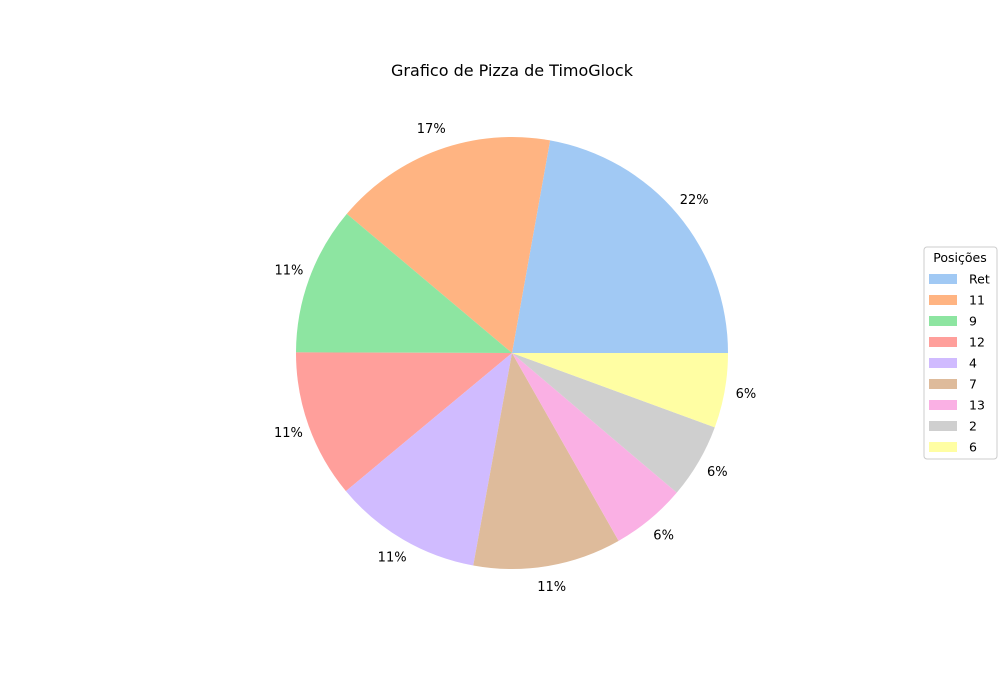  I want to click on legend-label-12: 12, so click(977, 342).